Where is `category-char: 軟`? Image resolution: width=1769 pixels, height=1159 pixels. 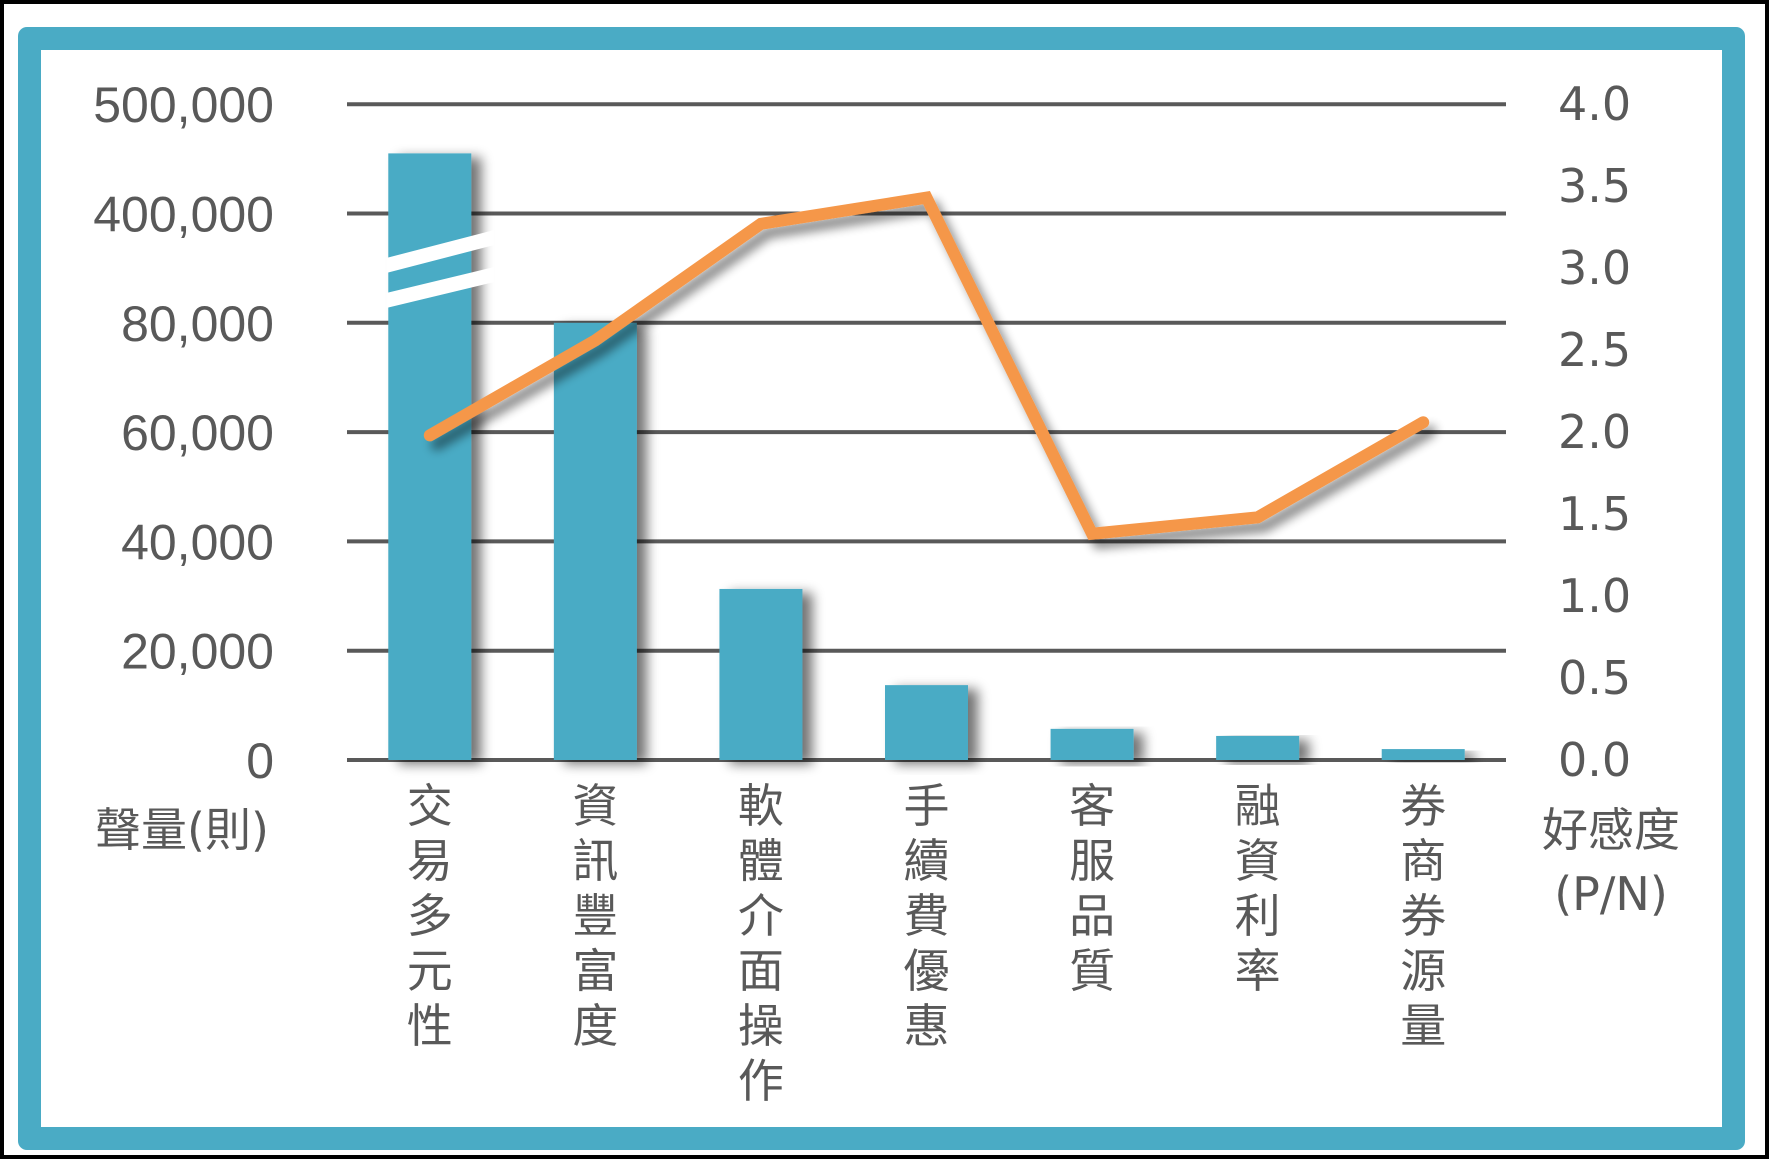
category-char: 軟 is located at coordinates (761, 806).